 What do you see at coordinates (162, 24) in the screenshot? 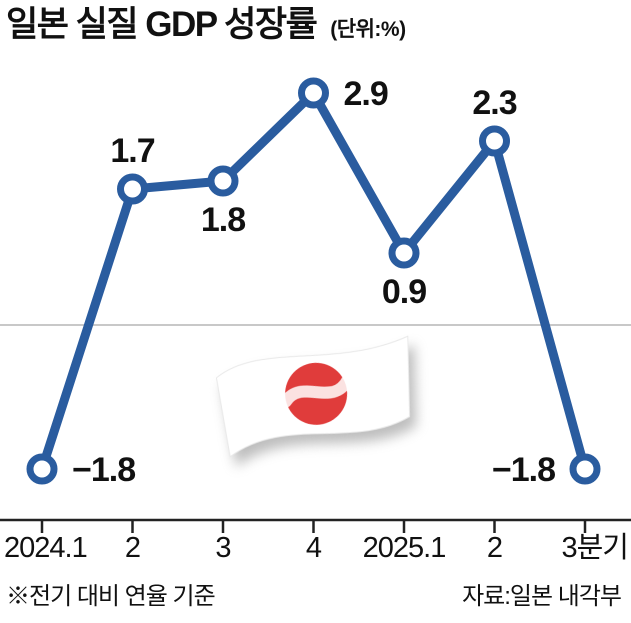
I see `chart-title: 일본 실질 GDP 성장률` at bounding box center [162, 24].